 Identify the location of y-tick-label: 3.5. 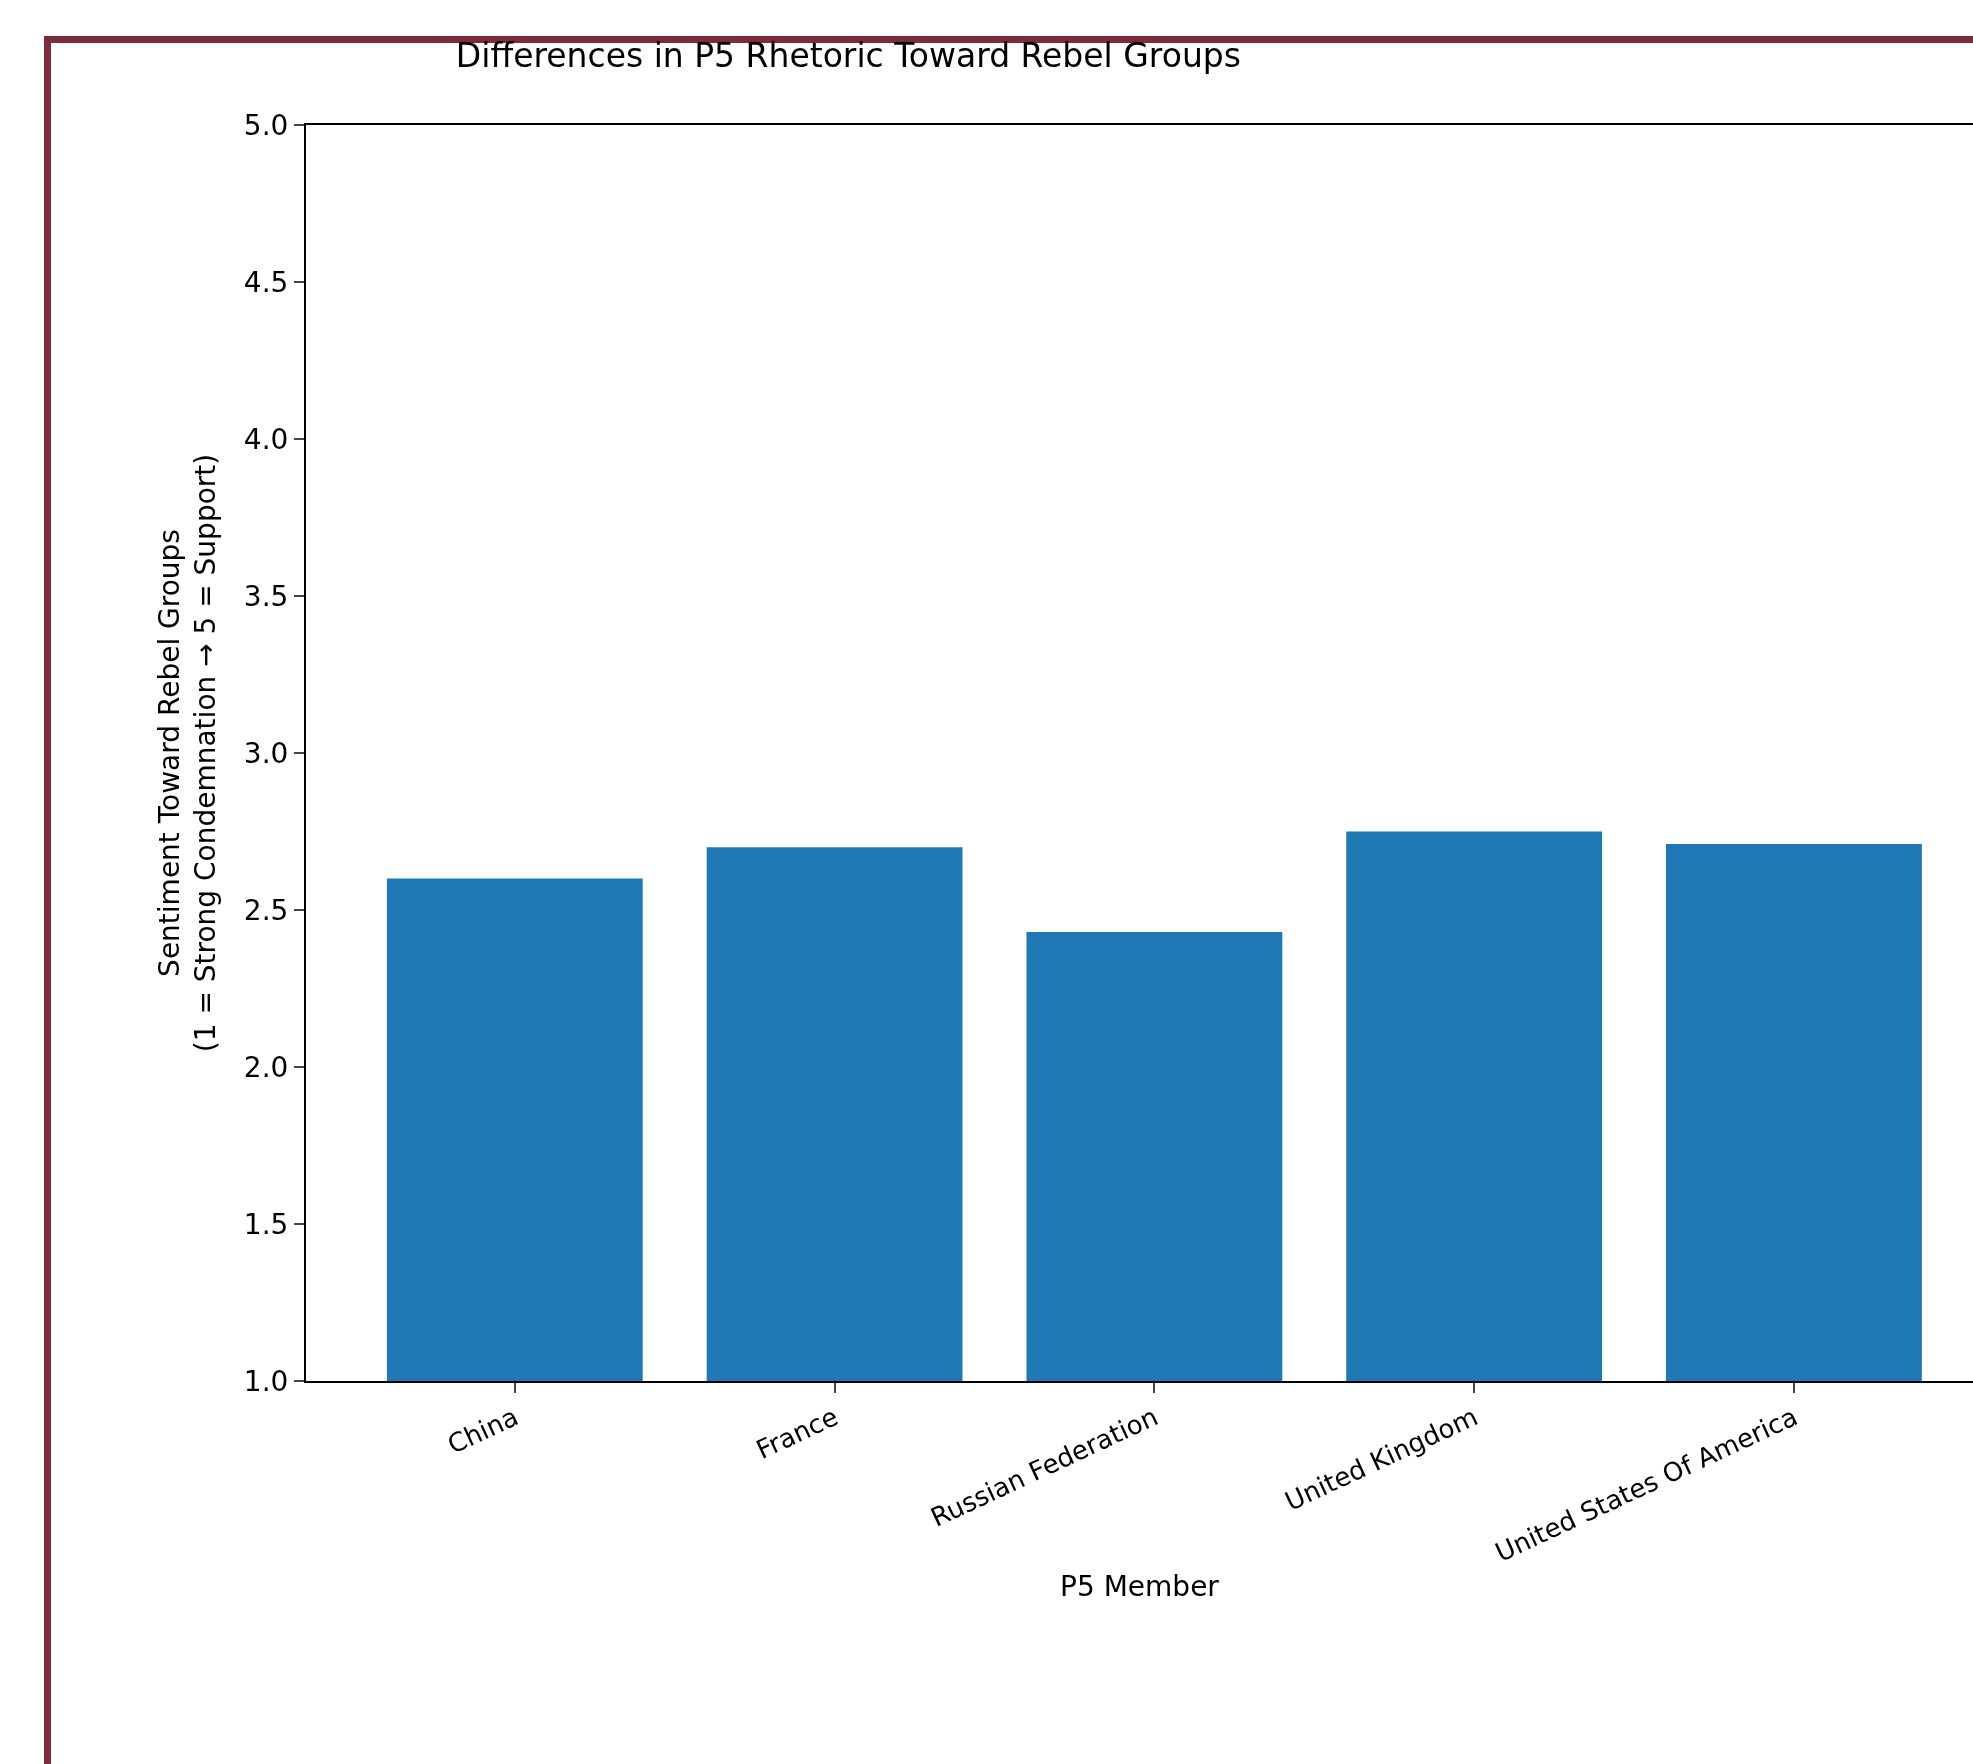
(266, 596).